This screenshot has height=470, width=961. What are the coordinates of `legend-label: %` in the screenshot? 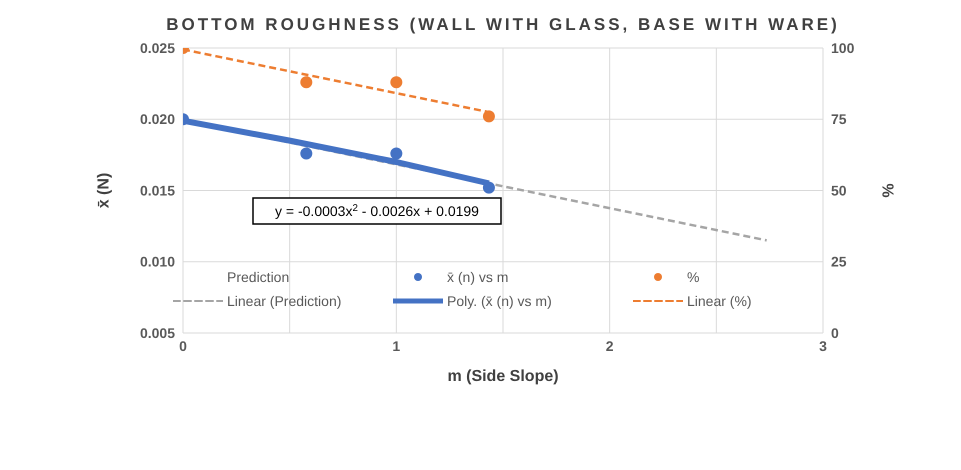 It's located at (693, 277).